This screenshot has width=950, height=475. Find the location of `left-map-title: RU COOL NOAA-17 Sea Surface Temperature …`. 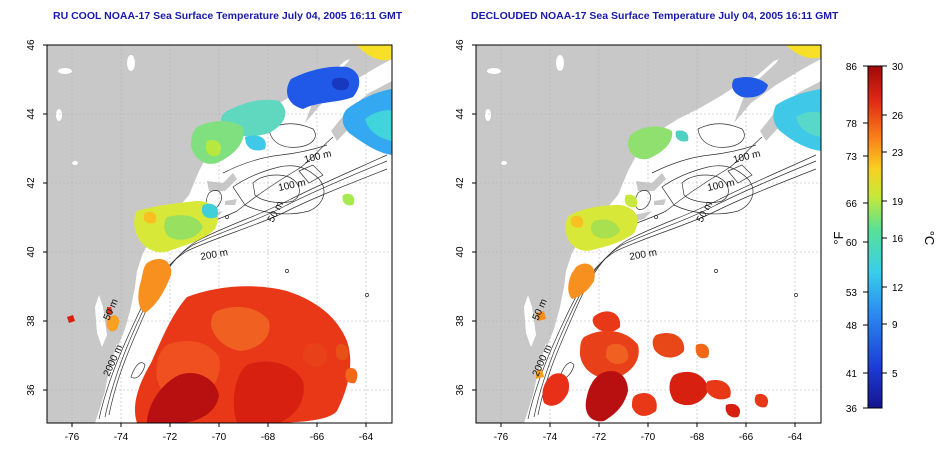

left-map-title: RU COOL NOAA-17 Sea Surface Temperature … is located at coordinates (228, 16).